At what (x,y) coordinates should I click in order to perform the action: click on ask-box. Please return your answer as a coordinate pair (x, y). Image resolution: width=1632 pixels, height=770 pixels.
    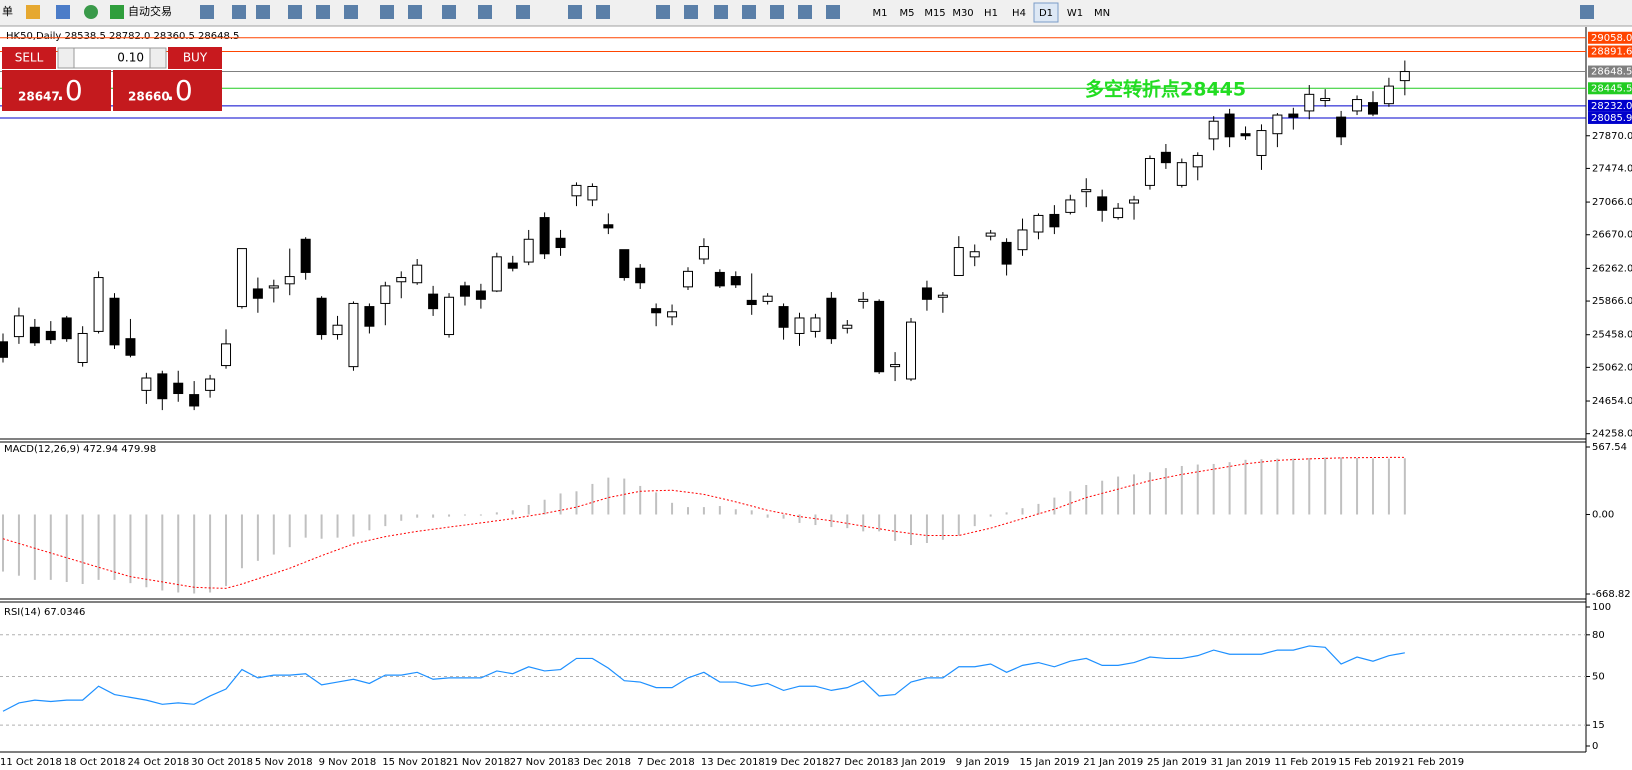
    Looking at the image, I should click on (167, 90).